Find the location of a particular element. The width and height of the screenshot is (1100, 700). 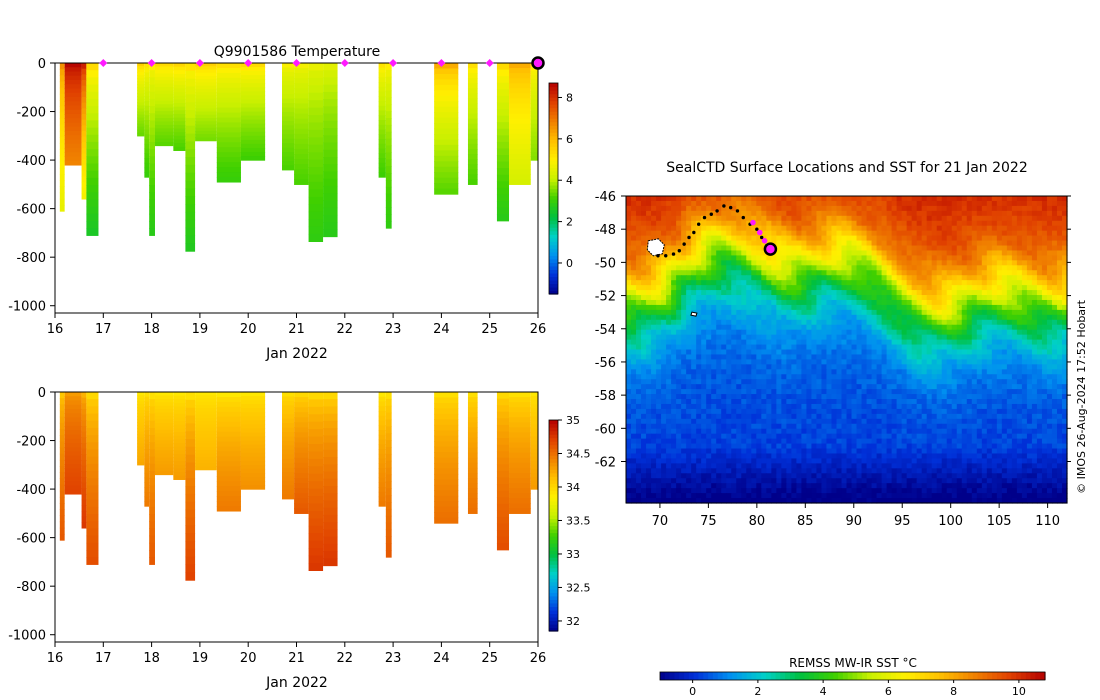

y-tick-label: -600 is located at coordinates (31, 210).